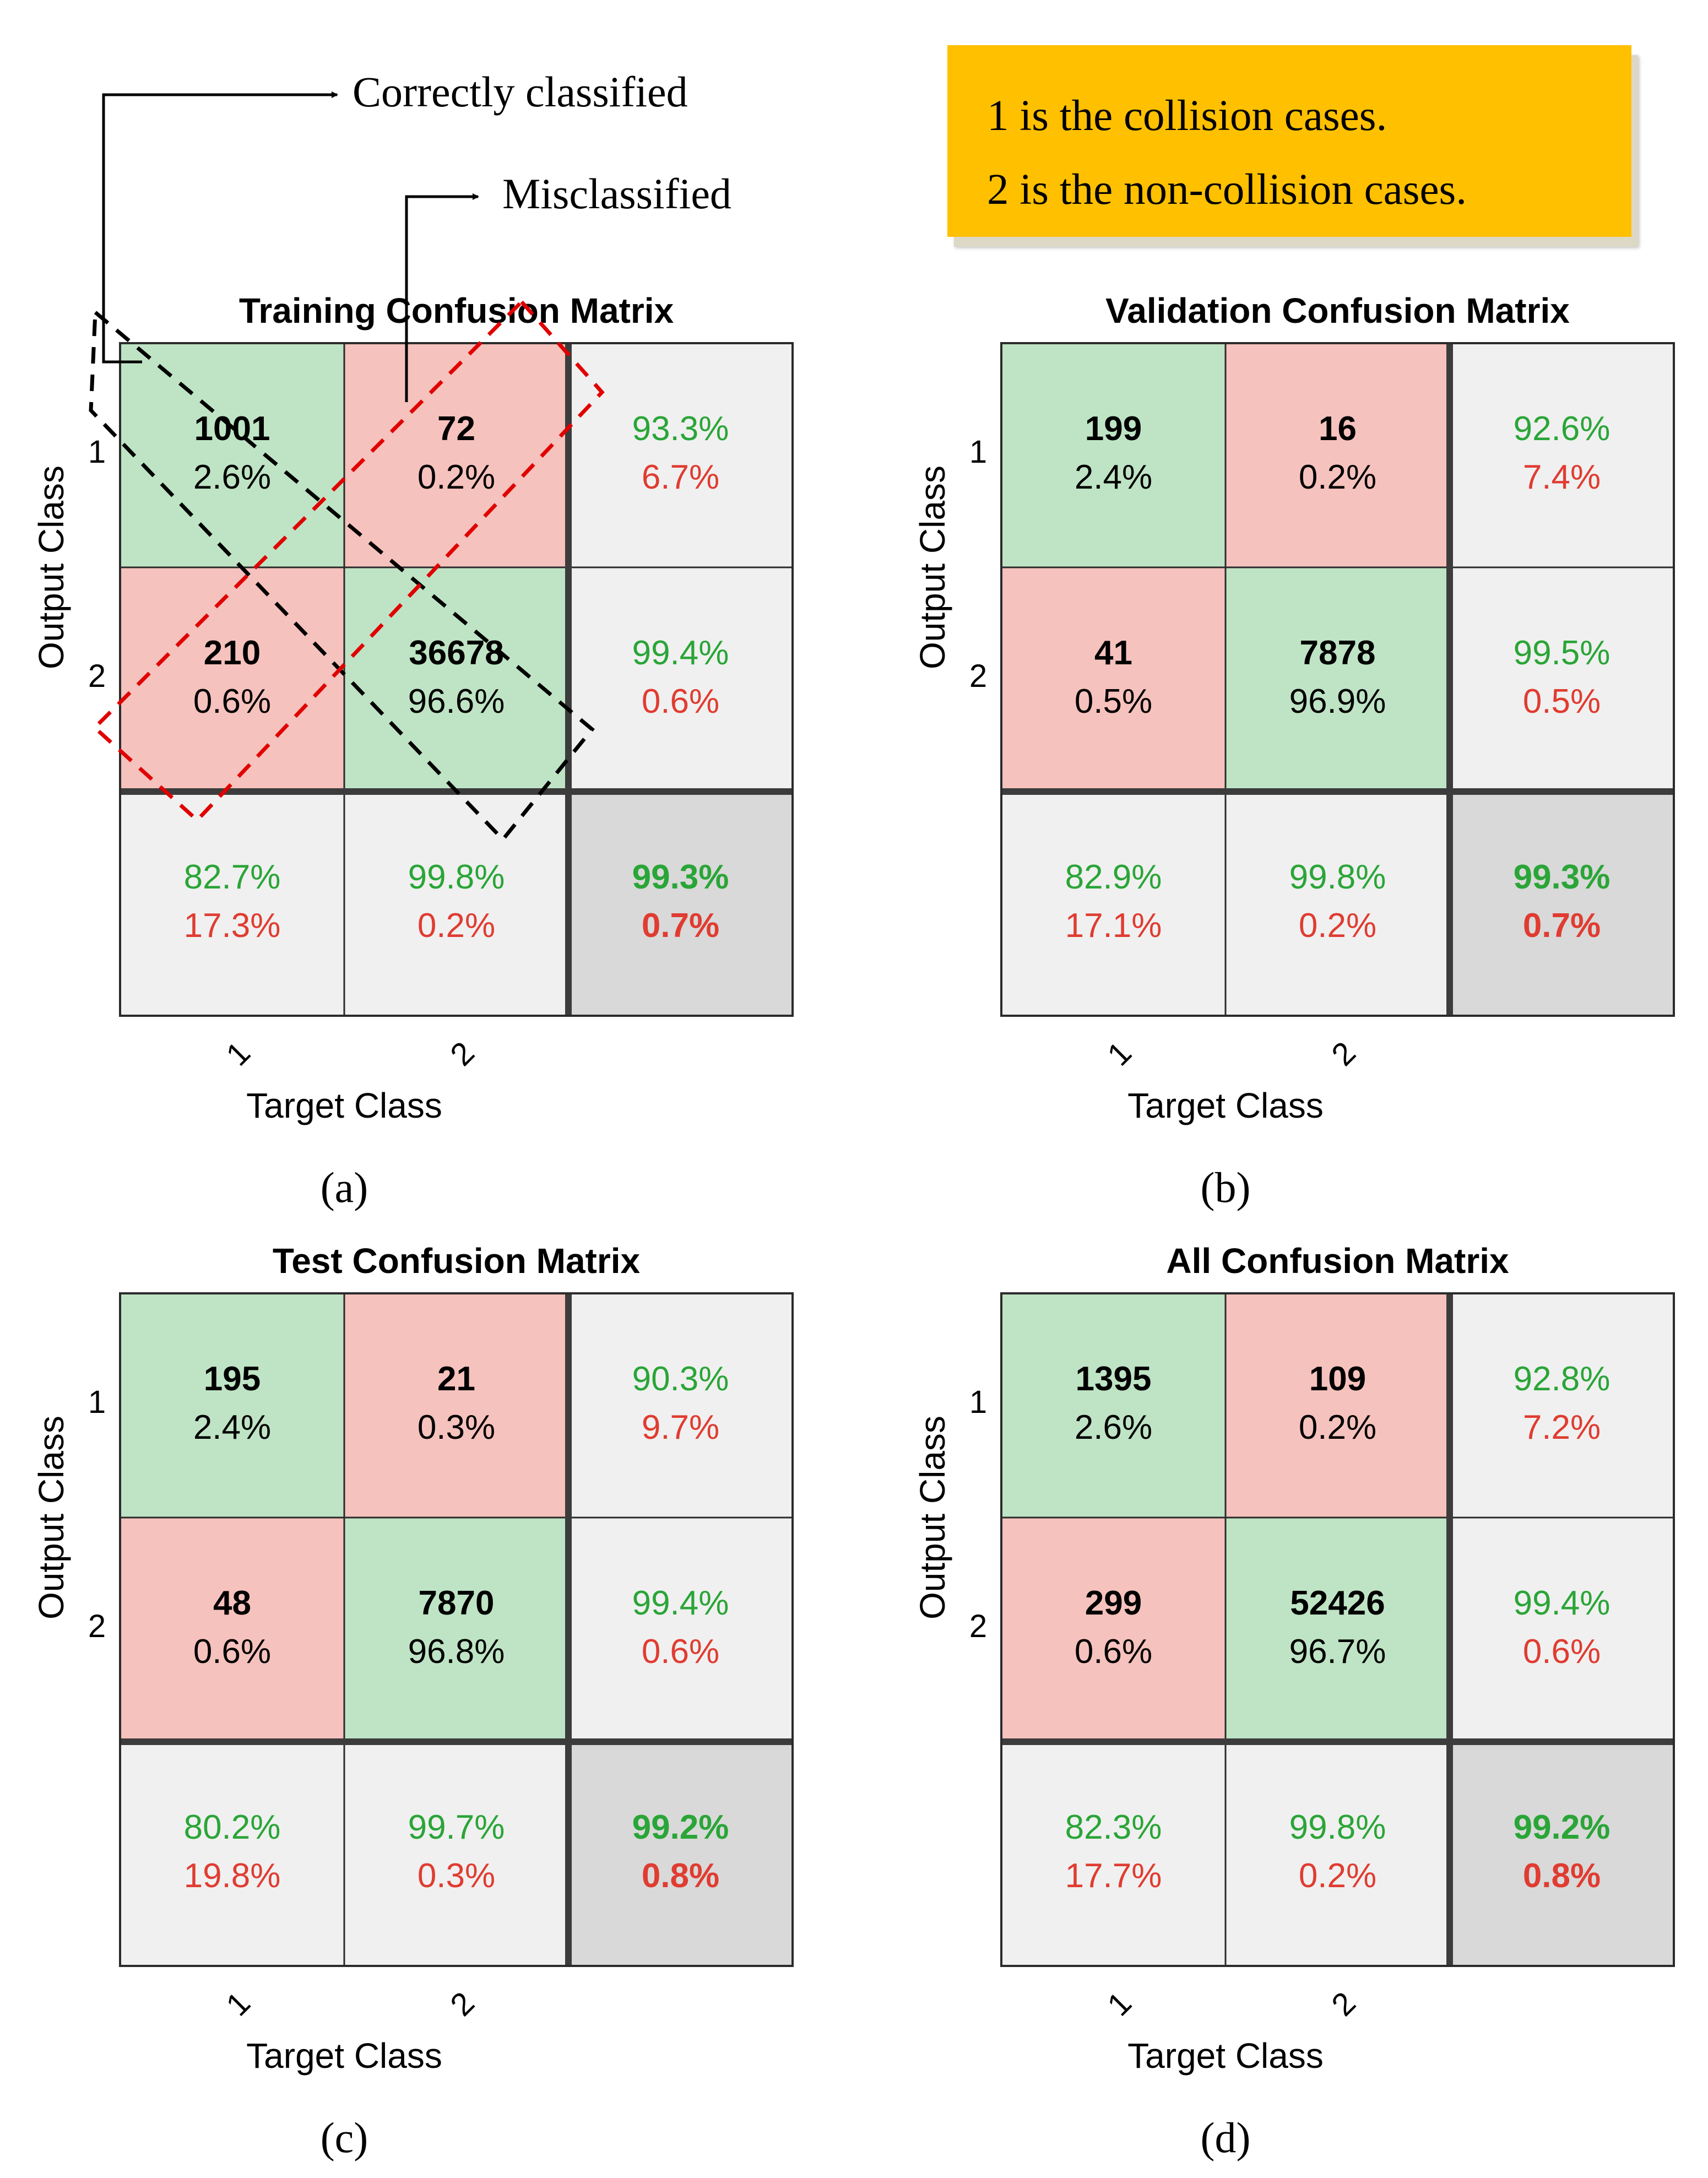 Image resolution: width=1708 pixels, height=2178 pixels. I want to click on cell-count: 199, so click(1113, 429).